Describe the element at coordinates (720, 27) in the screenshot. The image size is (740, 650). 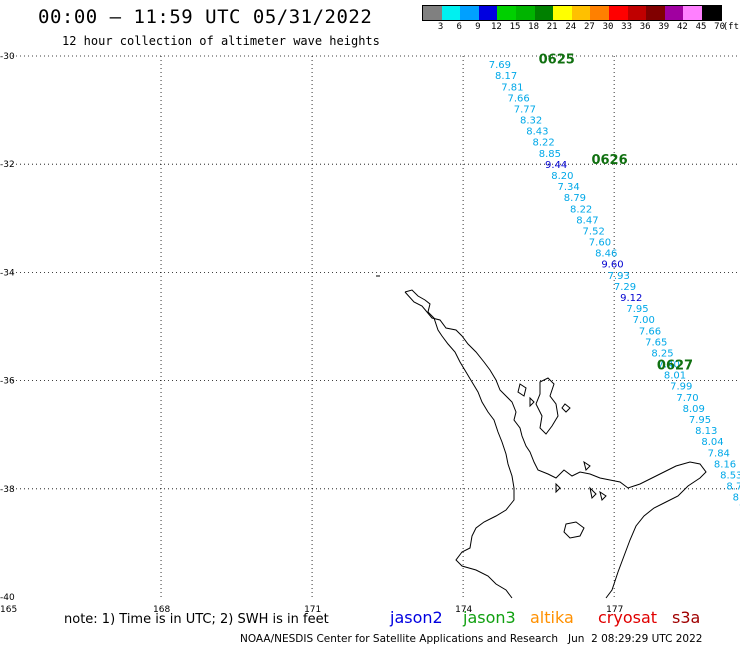
I see `scale-label: 70` at that location.